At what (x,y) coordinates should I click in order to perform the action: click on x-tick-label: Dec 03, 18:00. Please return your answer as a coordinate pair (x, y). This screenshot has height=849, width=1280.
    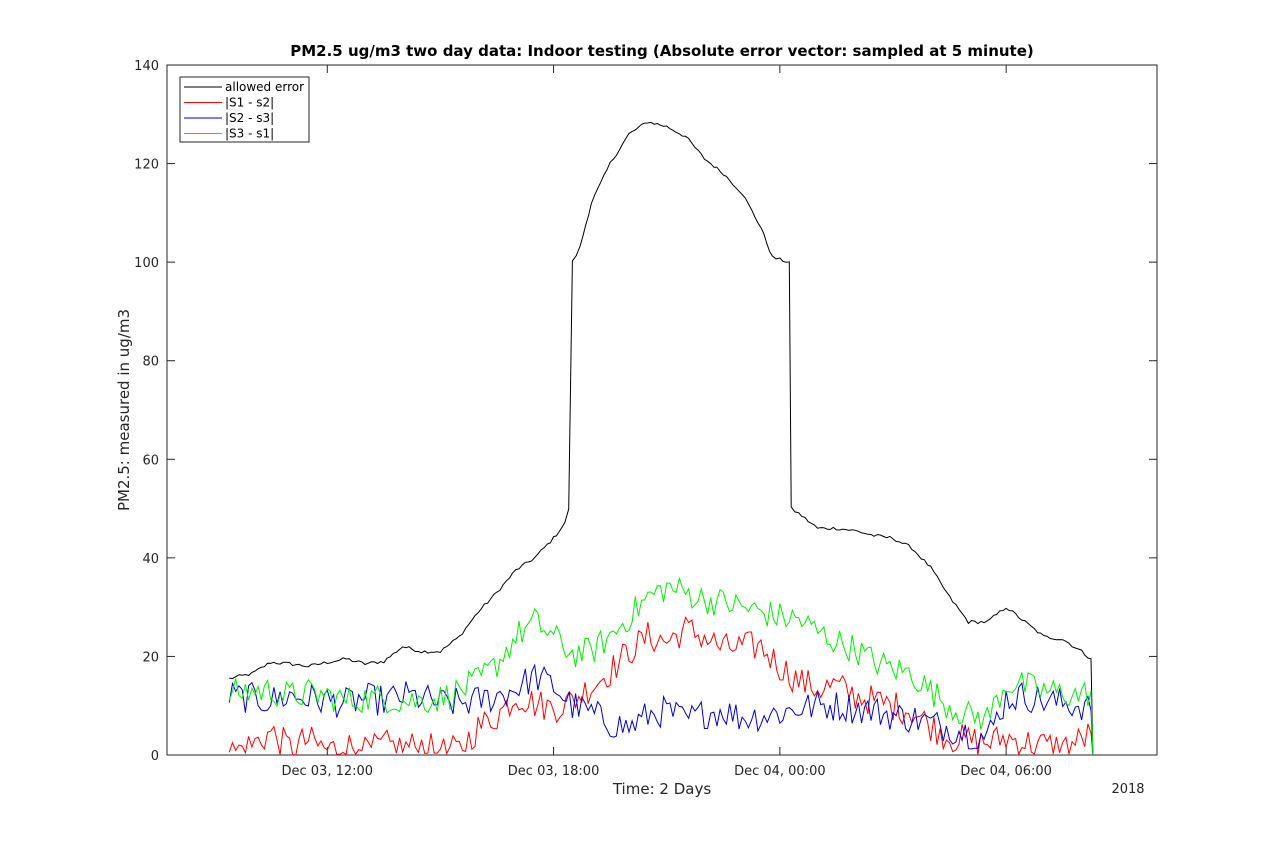
    Looking at the image, I should click on (554, 771).